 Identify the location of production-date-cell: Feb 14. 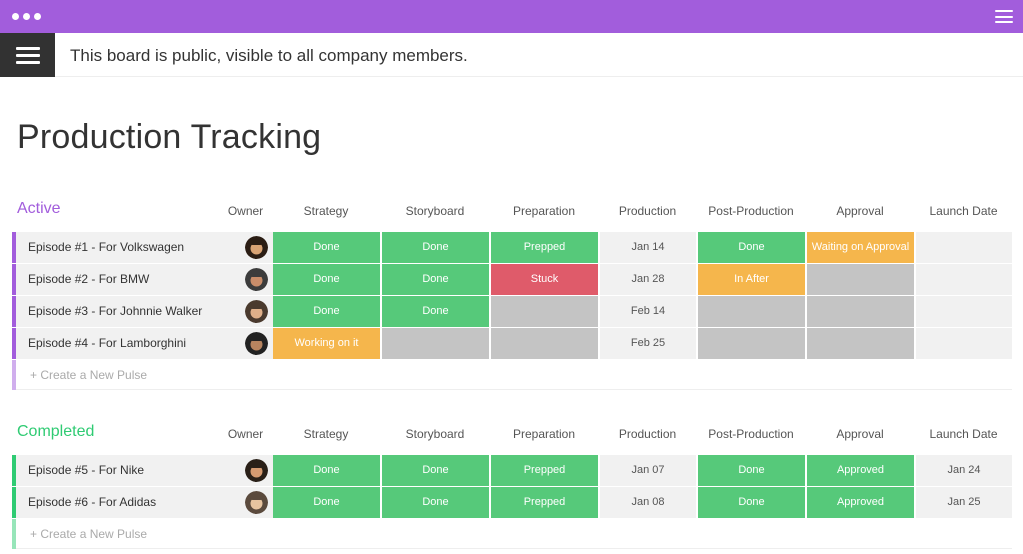
(648, 311).